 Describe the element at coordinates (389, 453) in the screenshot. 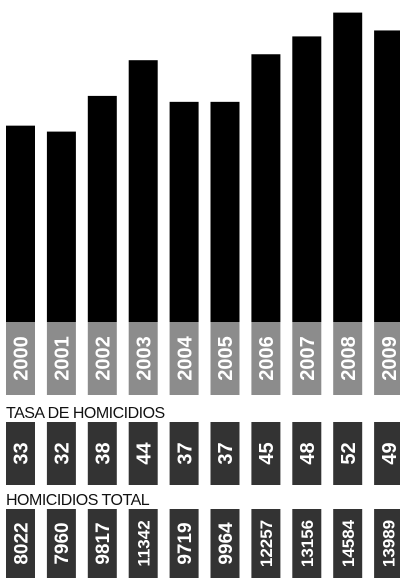

I see `rate-2009-label: 49` at that location.